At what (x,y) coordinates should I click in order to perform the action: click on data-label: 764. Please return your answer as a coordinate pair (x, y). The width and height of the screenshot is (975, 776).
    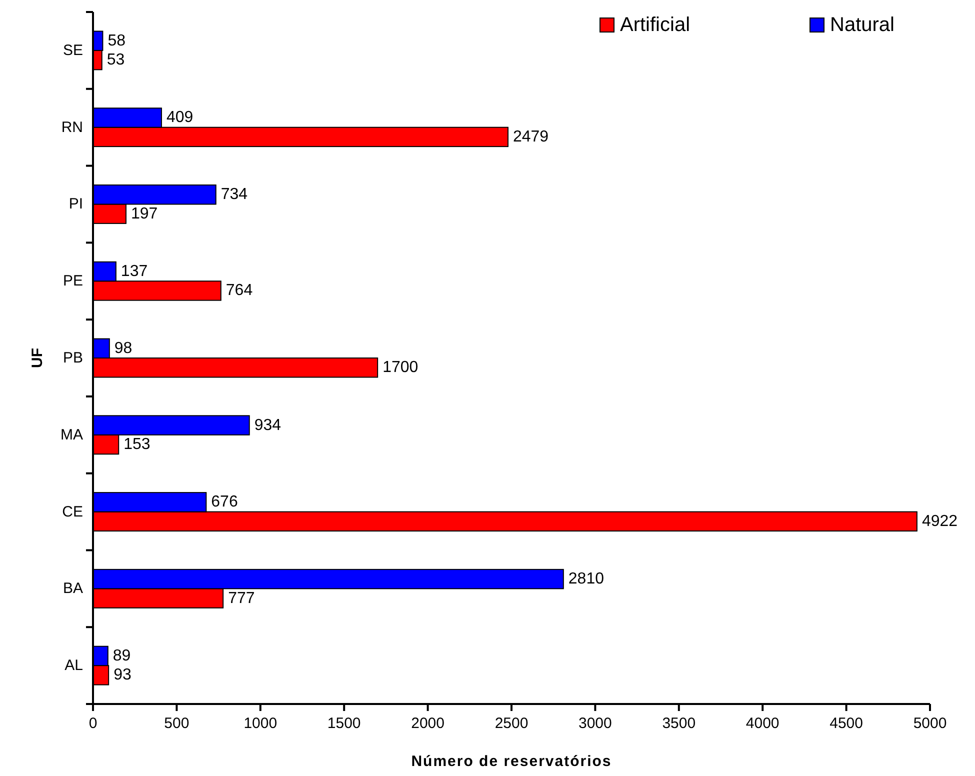
    Looking at the image, I should click on (239, 291).